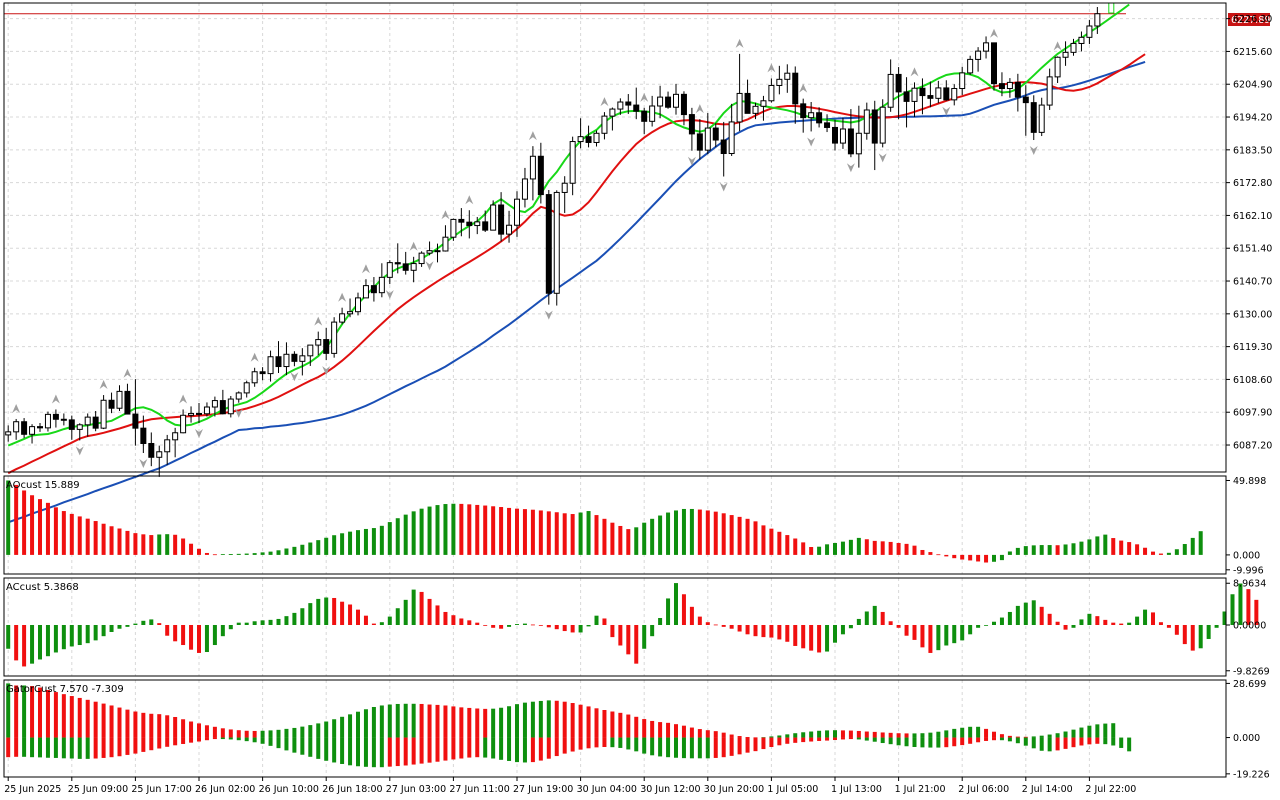  I want to click on y-tick-label: 6215.60, so click(1252, 52).